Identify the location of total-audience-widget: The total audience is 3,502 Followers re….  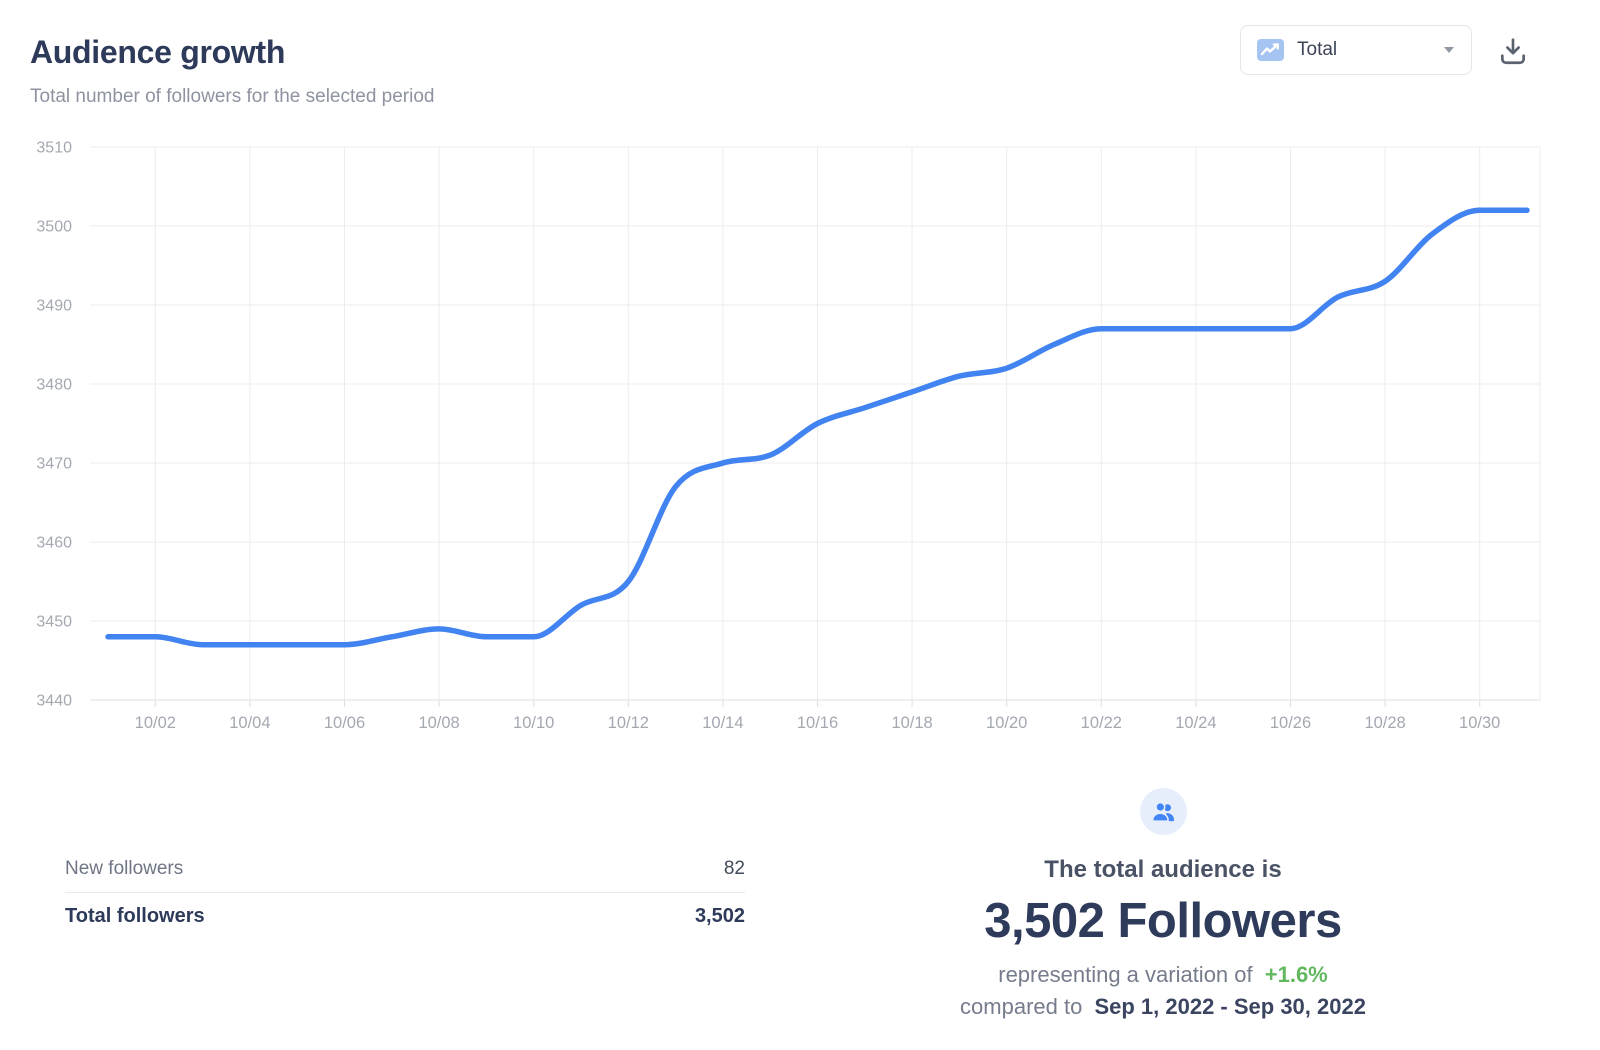
(1163, 904).